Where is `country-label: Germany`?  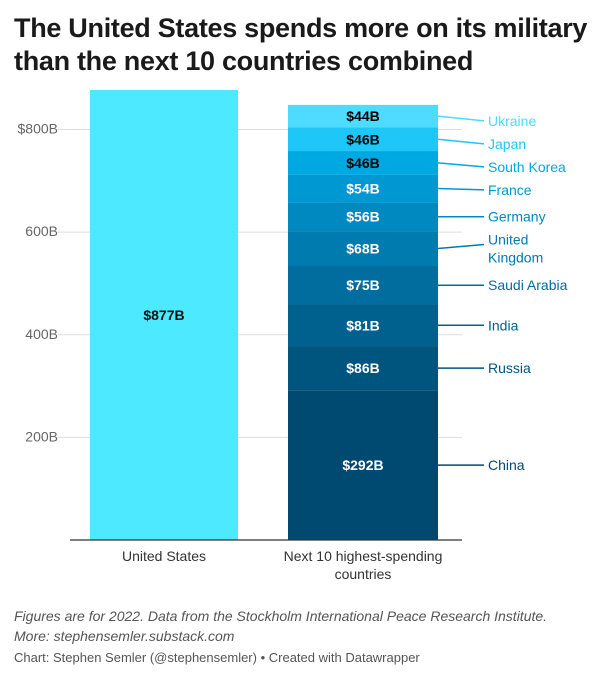 country-label: Germany is located at coordinates (517, 217).